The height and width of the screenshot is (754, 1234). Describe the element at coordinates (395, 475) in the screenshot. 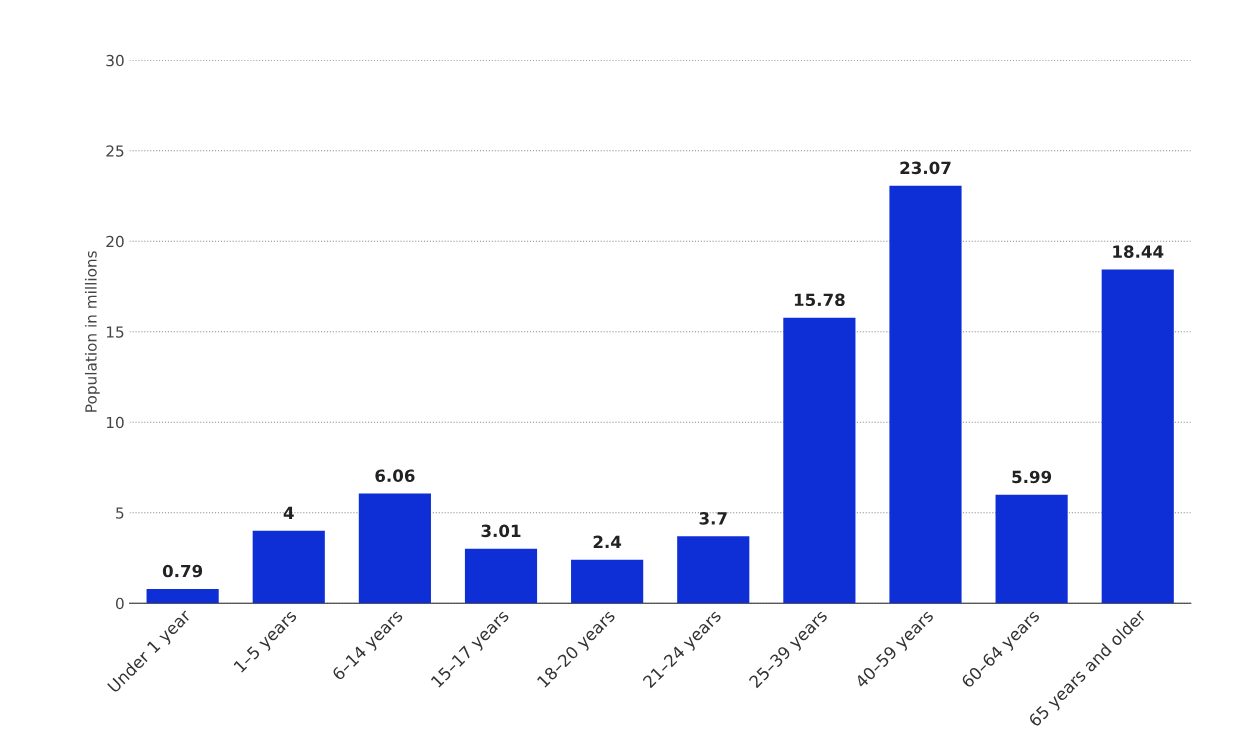

I see `data-label: 6.06` at that location.